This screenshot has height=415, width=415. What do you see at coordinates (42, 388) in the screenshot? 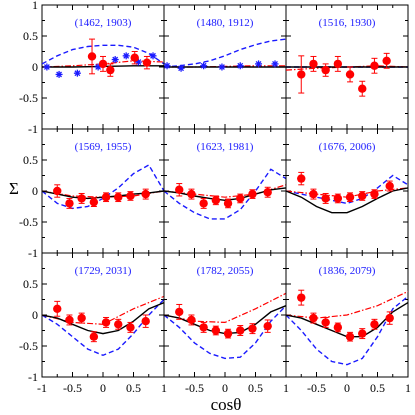
I see `x-tick-label: -1` at bounding box center [42, 388].